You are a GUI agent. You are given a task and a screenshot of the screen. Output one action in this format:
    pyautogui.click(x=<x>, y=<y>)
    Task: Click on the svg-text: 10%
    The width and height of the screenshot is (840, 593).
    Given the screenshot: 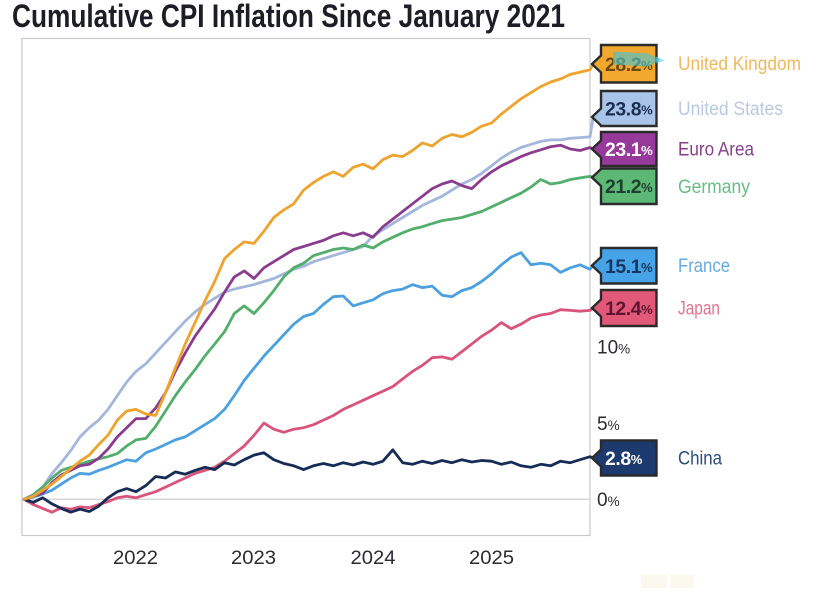 What is the action you would take?
    pyautogui.click(x=613, y=348)
    